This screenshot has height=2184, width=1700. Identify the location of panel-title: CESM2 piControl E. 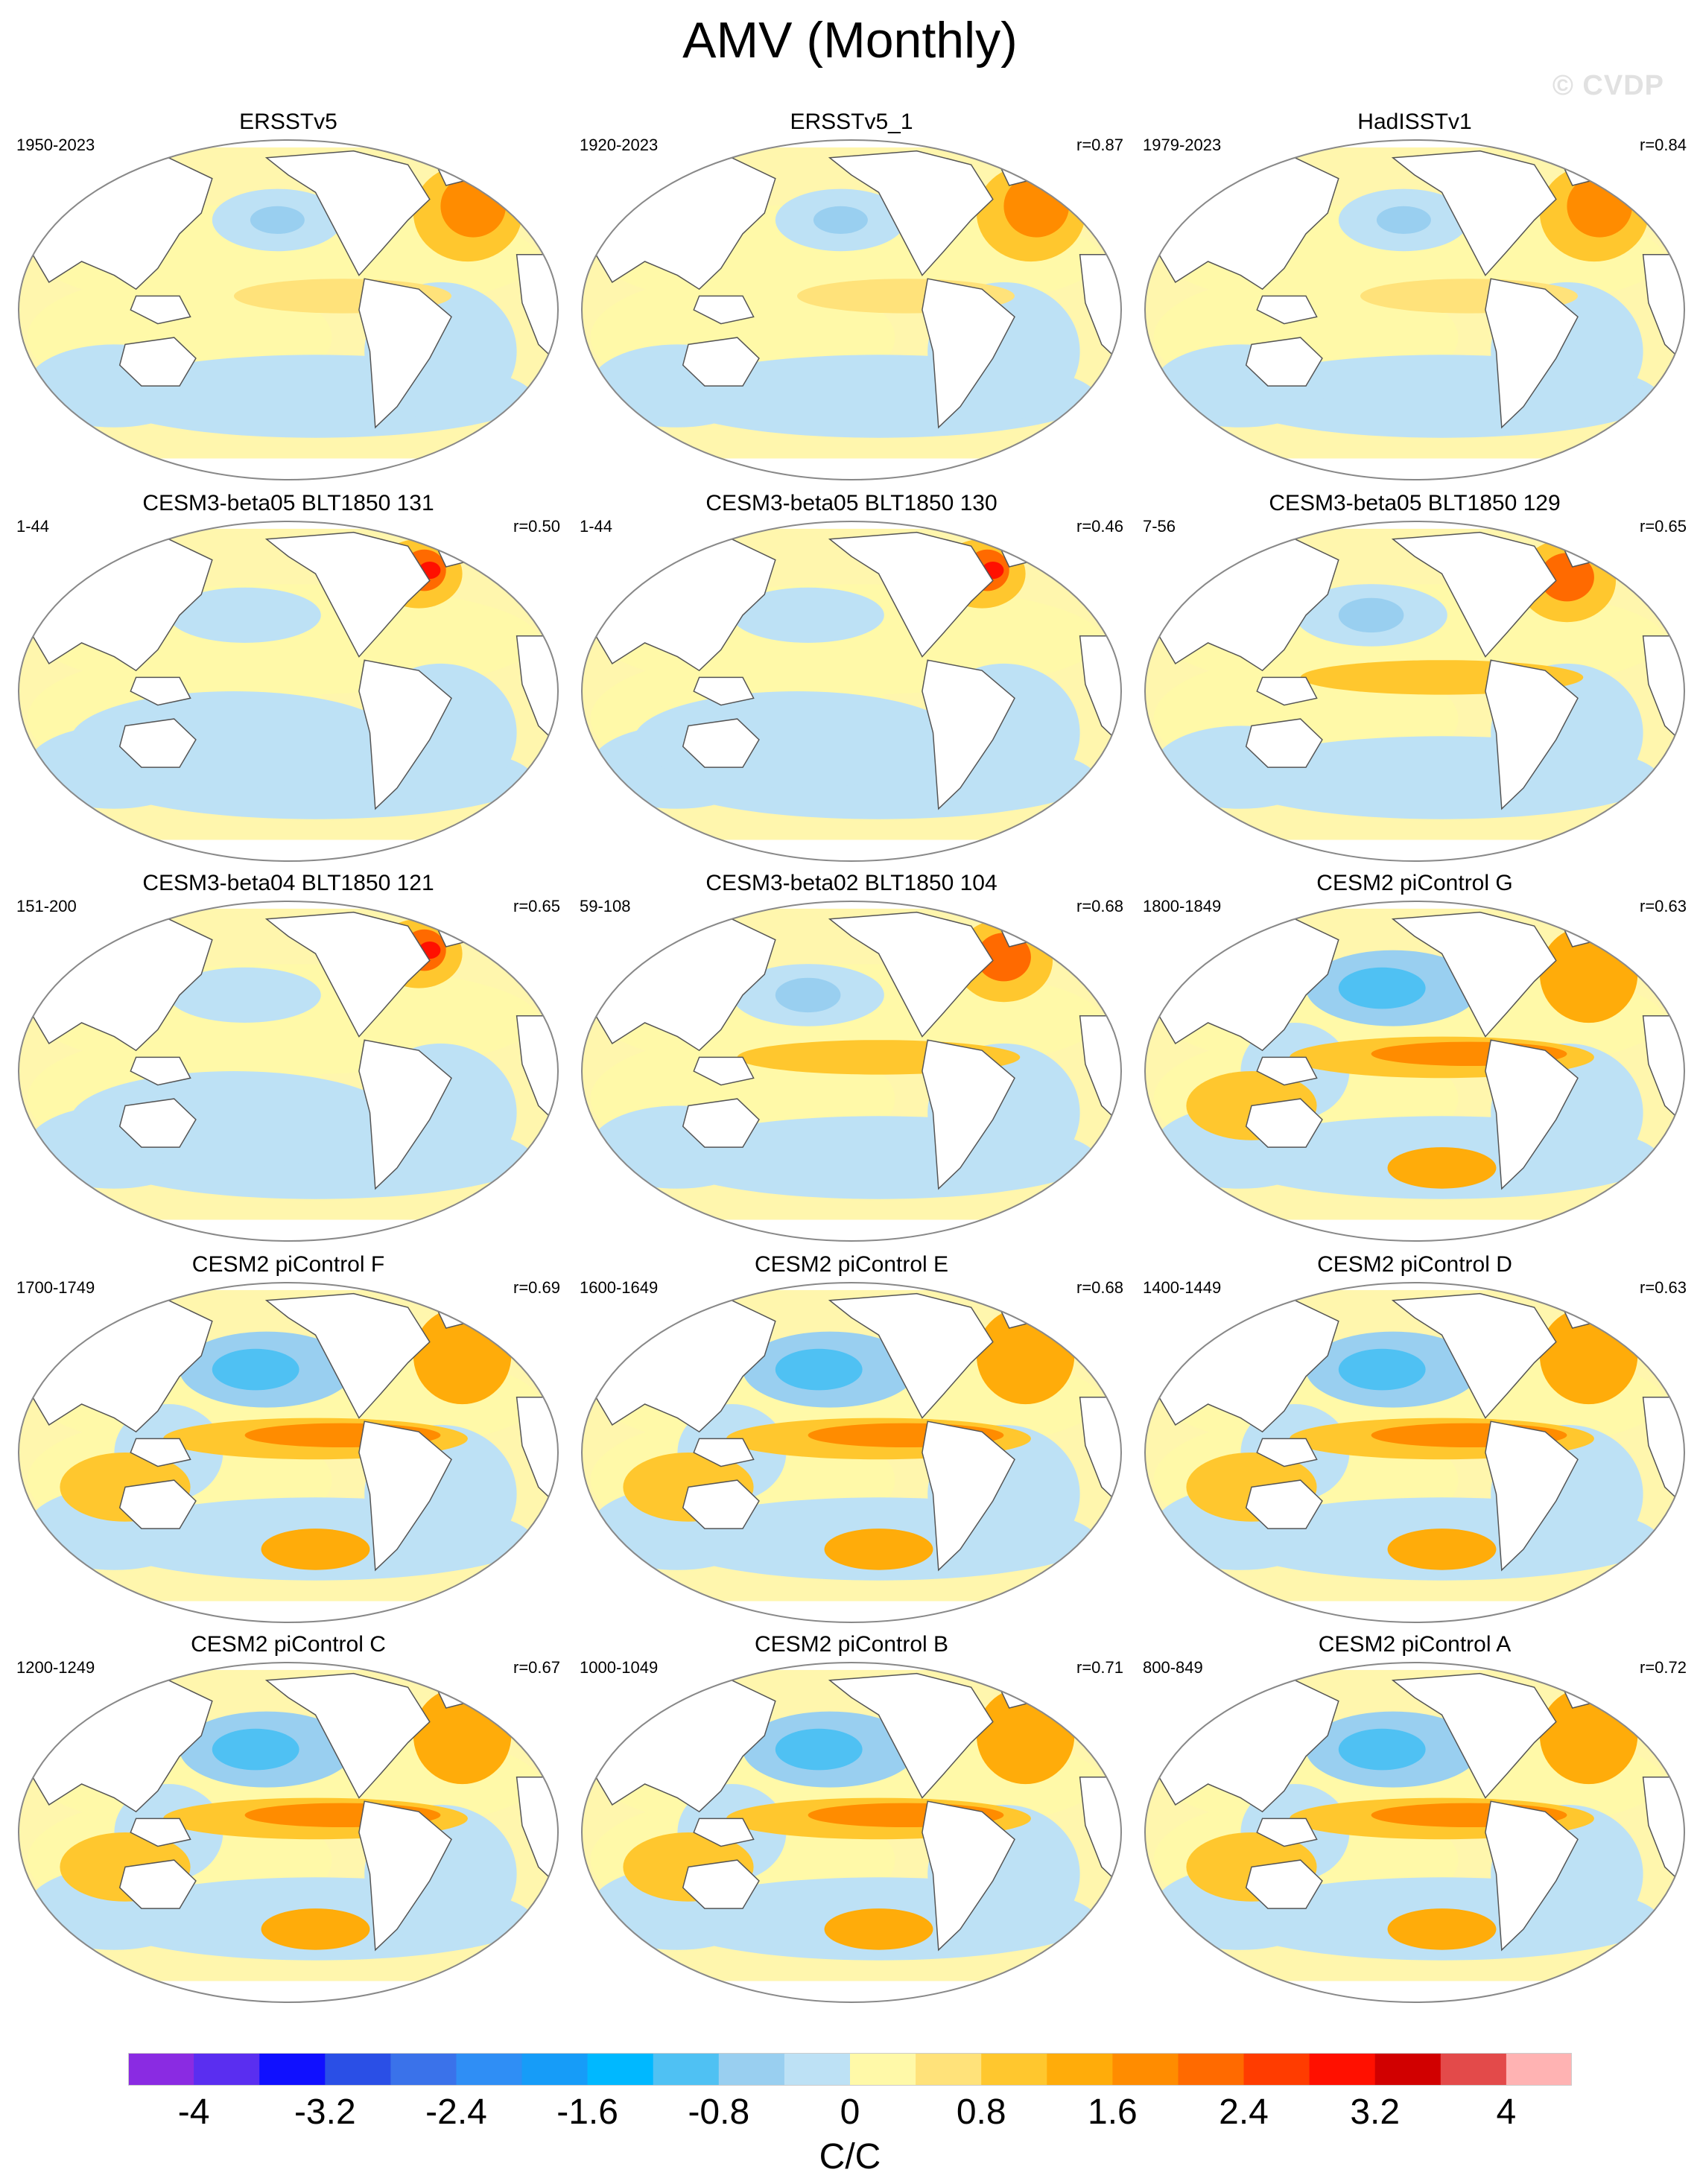
(851, 1264).